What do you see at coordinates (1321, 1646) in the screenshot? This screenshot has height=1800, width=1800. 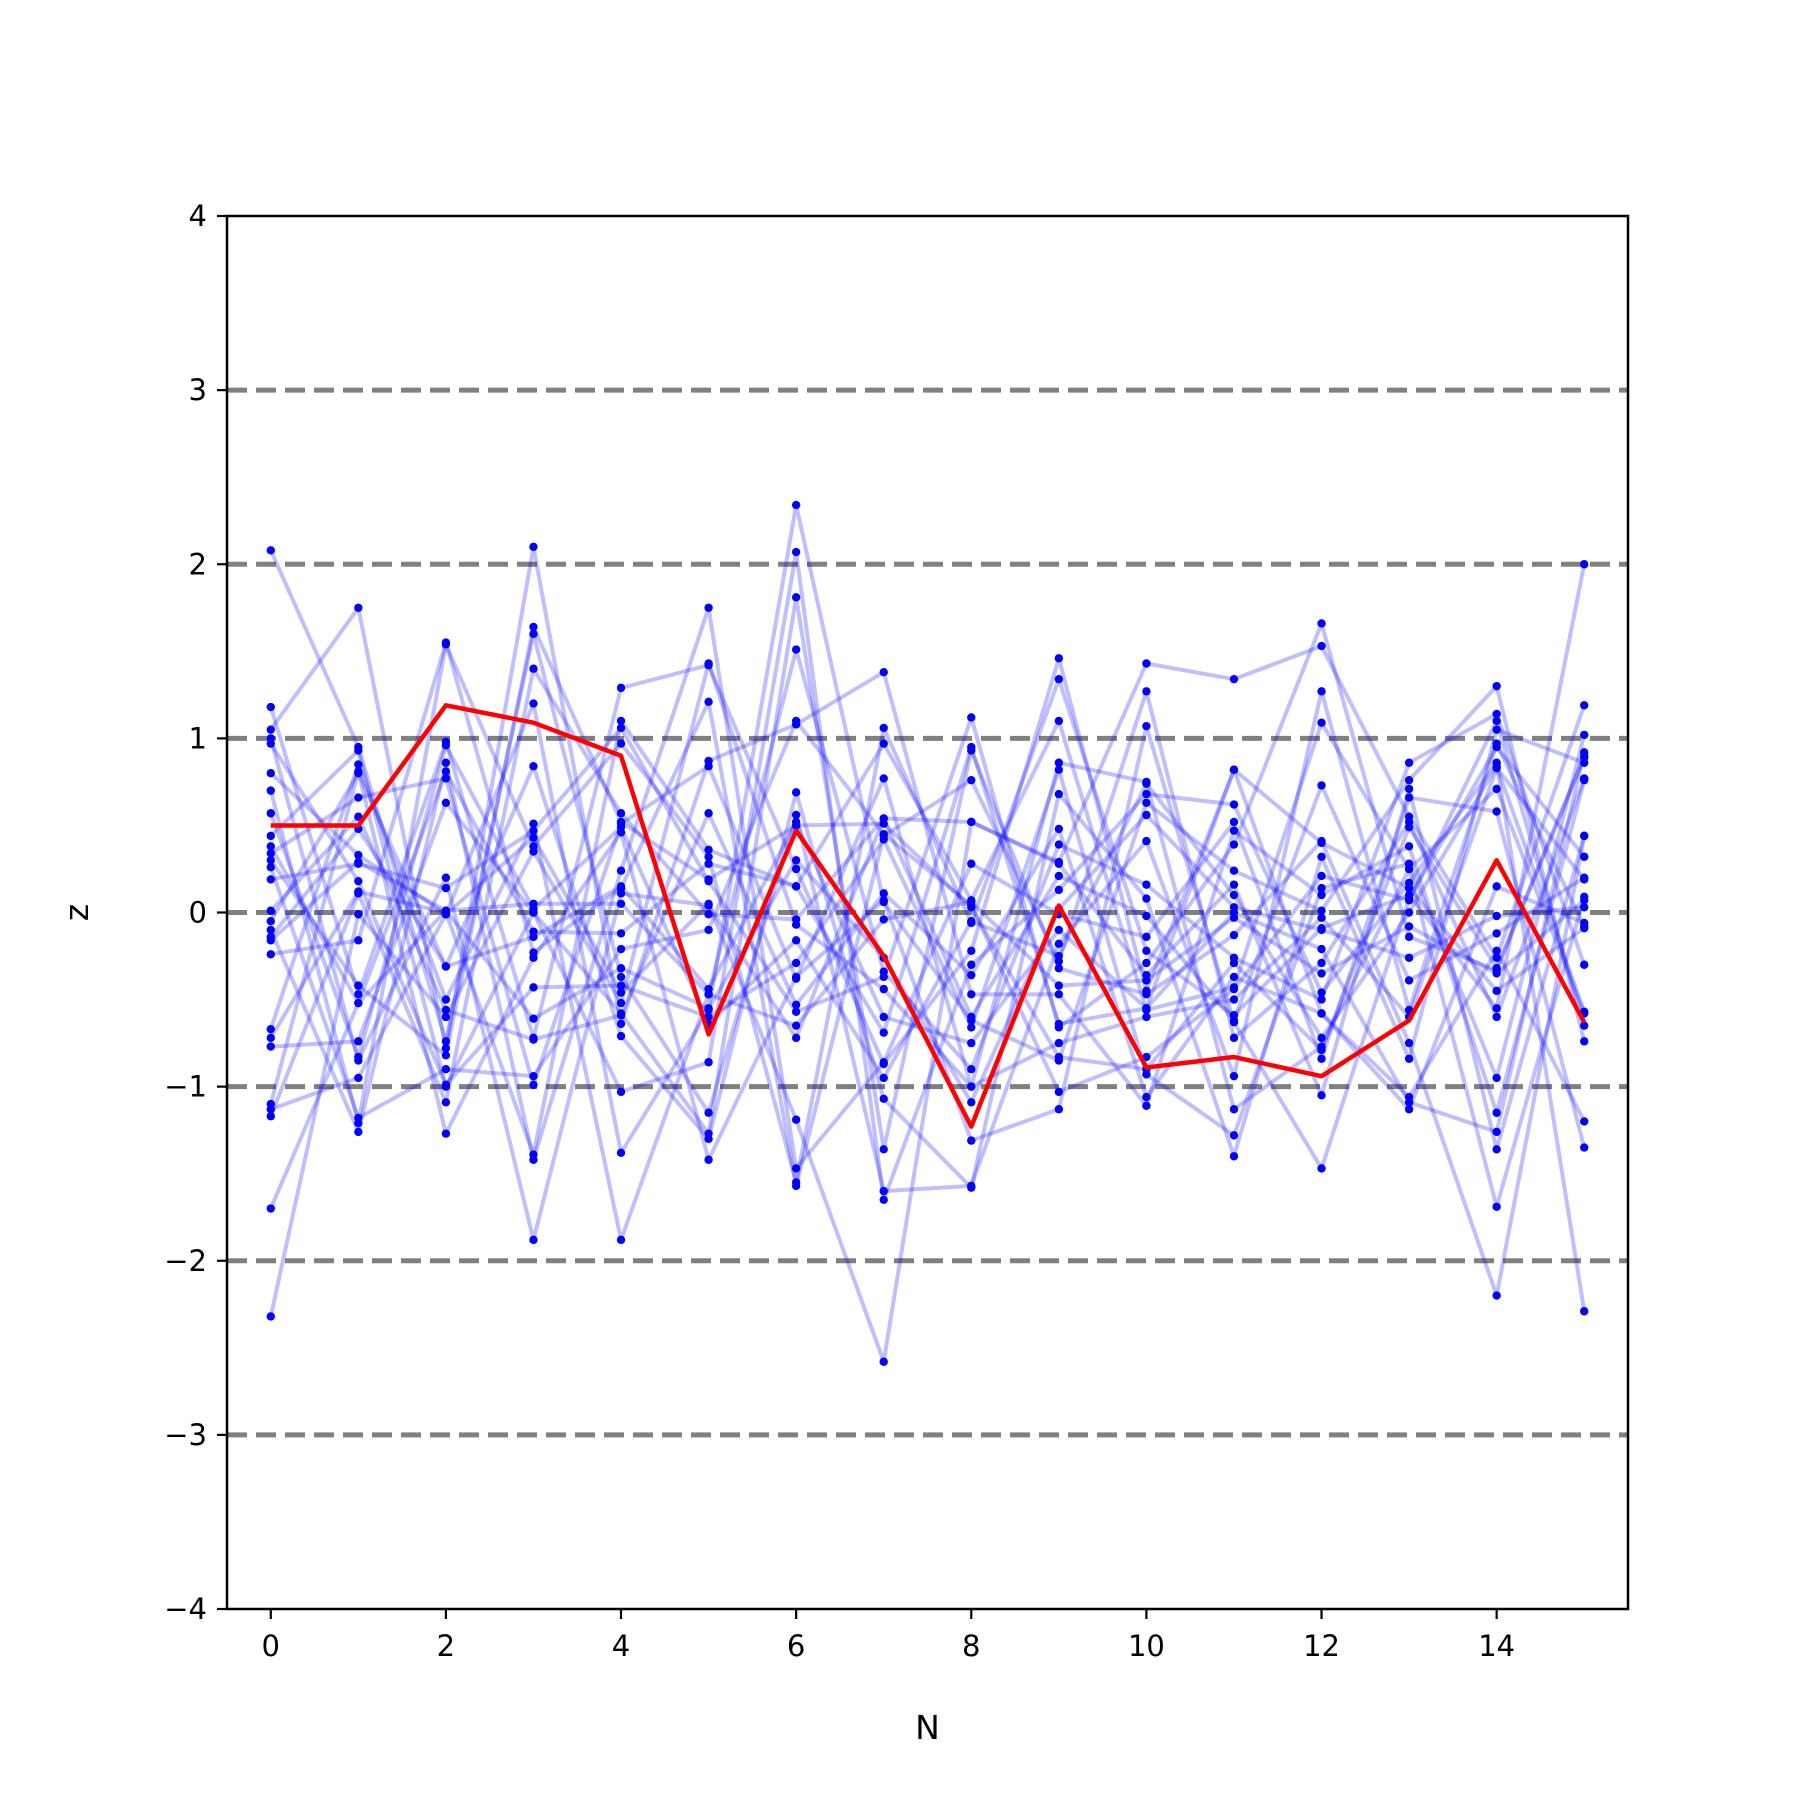 I see `x-tick-label: 12` at bounding box center [1321, 1646].